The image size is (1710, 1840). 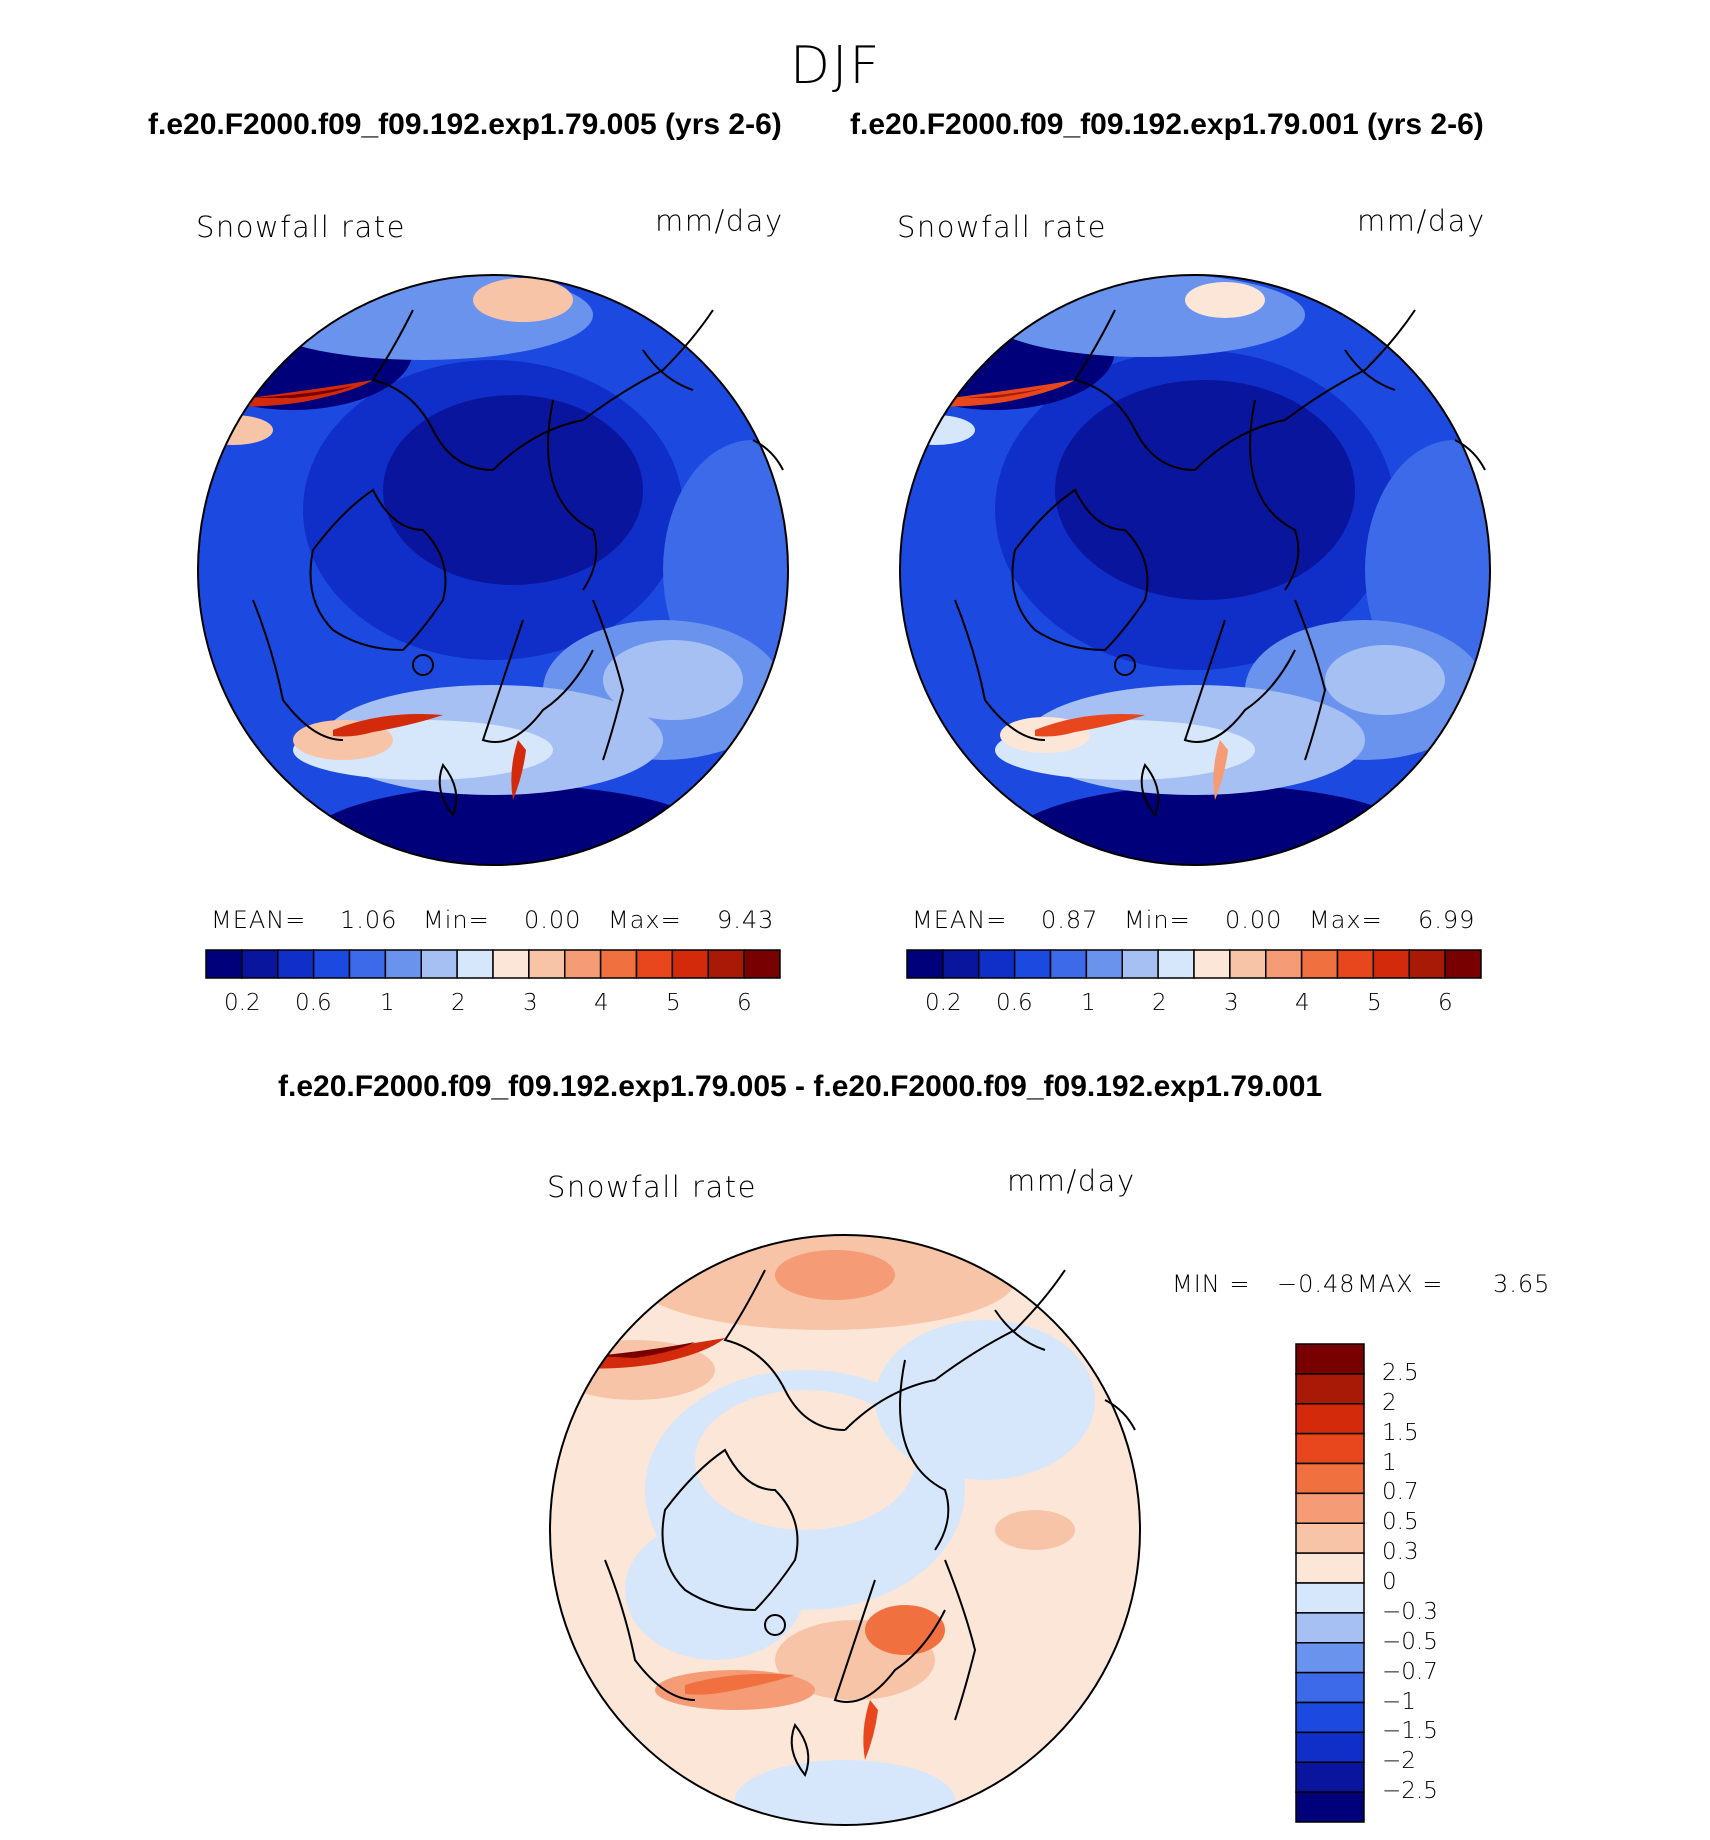 I want to click on panel-3-field-bering-strong, so click(x=835, y=1275).